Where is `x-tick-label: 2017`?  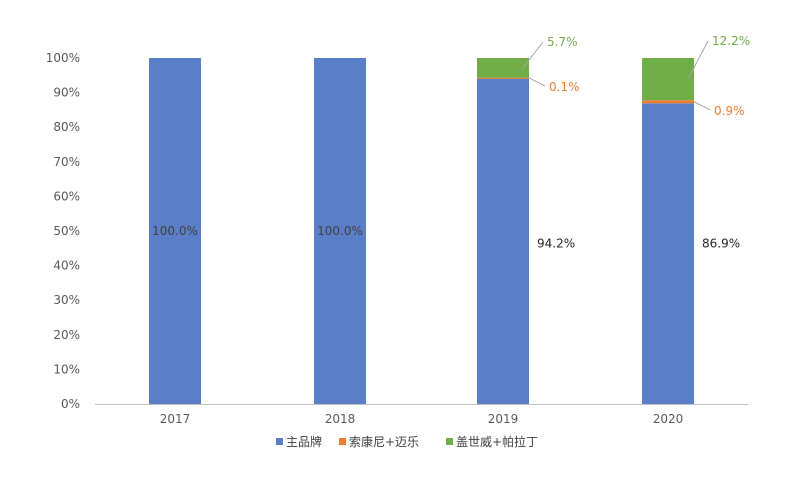
x-tick-label: 2017 is located at coordinates (175, 419).